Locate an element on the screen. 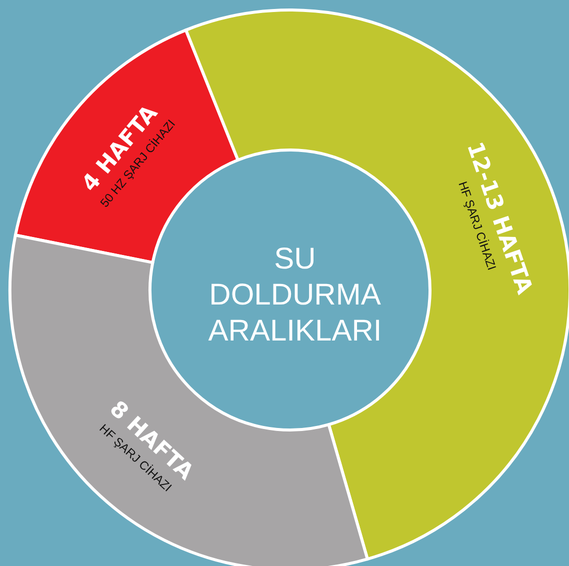 This screenshot has height=566, width=569. text: SU DOLDURMA ARALIKLARI is located at coordinates (295, 295).